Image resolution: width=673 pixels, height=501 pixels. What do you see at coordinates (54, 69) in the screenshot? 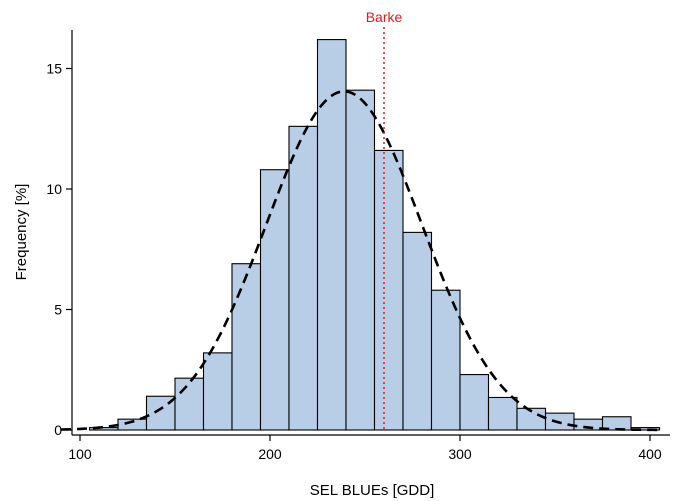
I see `y-tick-label: 15` at bounding box center [54, 69].